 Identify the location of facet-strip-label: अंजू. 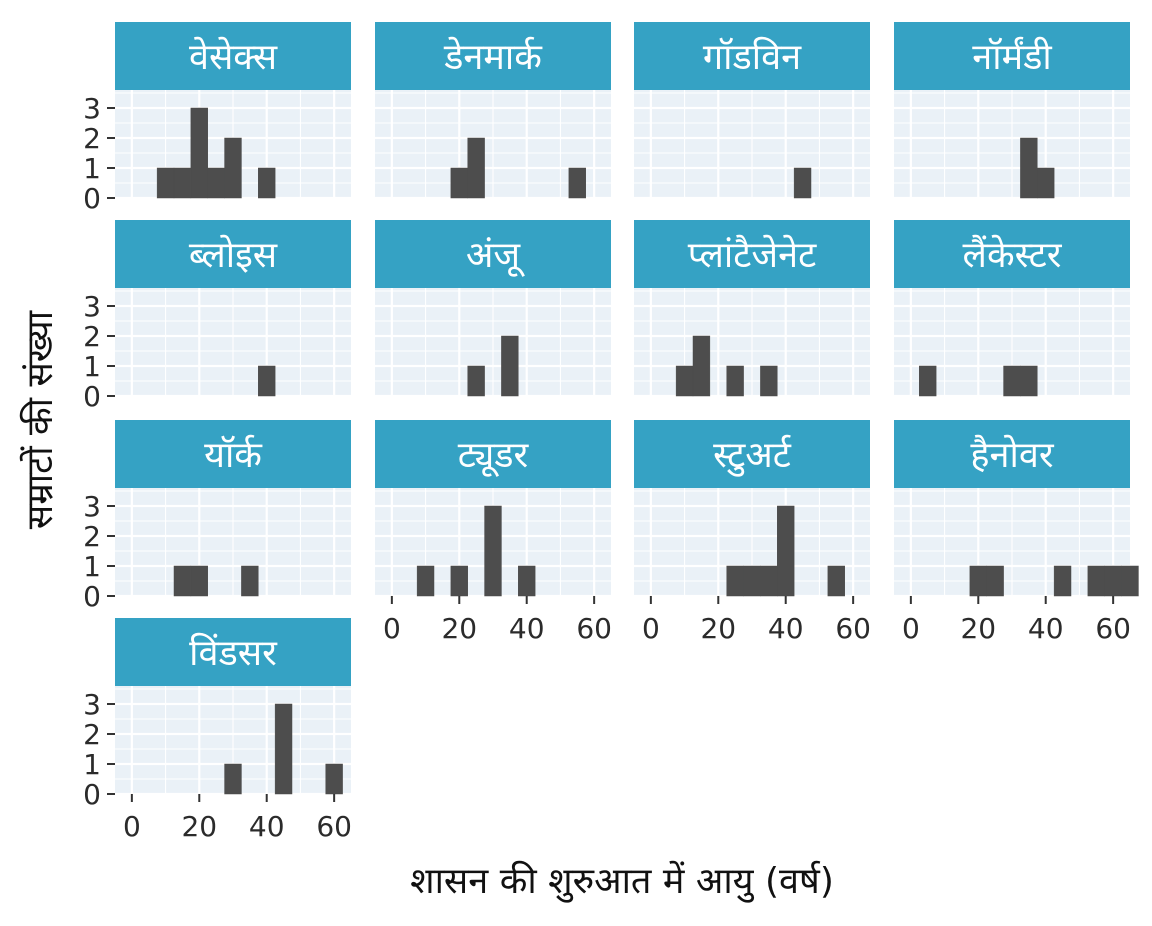
(495, 256).